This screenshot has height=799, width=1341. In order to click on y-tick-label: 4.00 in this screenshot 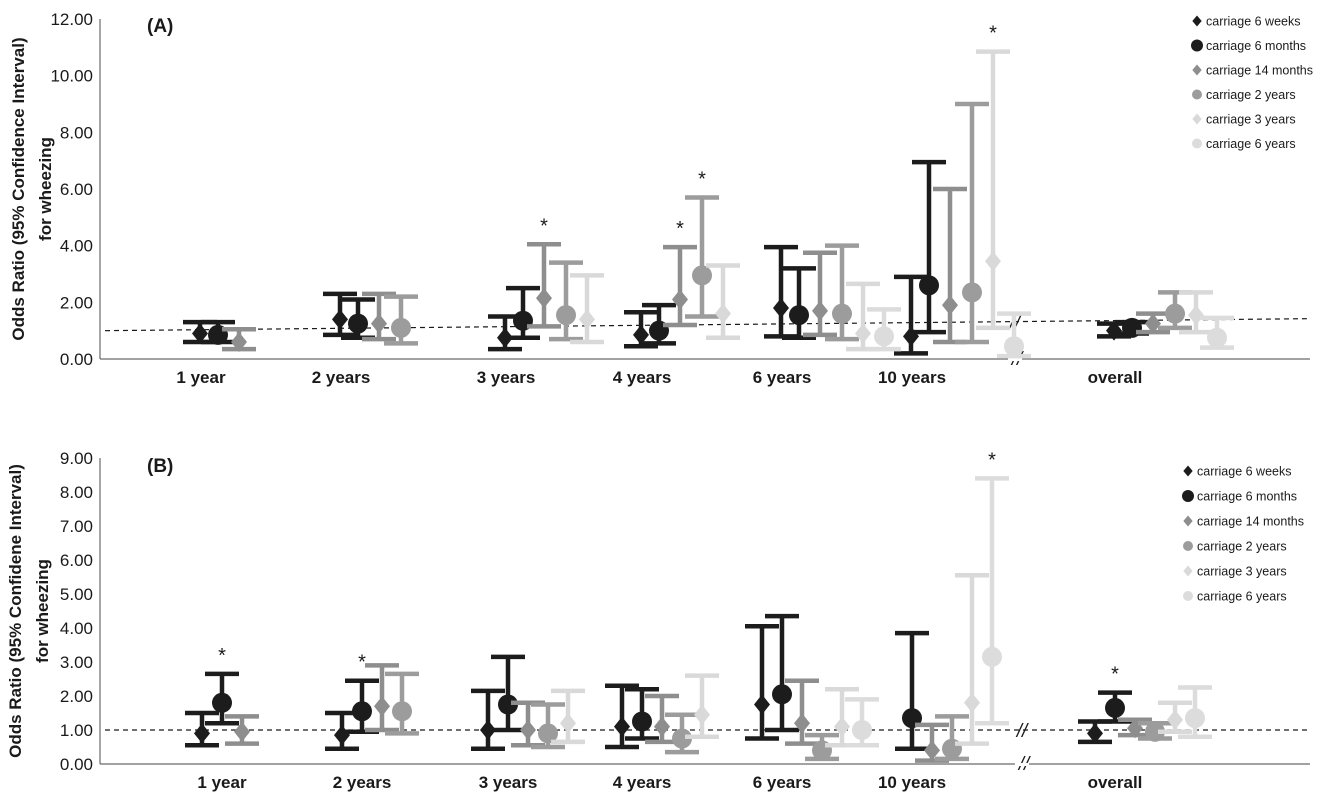, I will do `click(76, 246)`.